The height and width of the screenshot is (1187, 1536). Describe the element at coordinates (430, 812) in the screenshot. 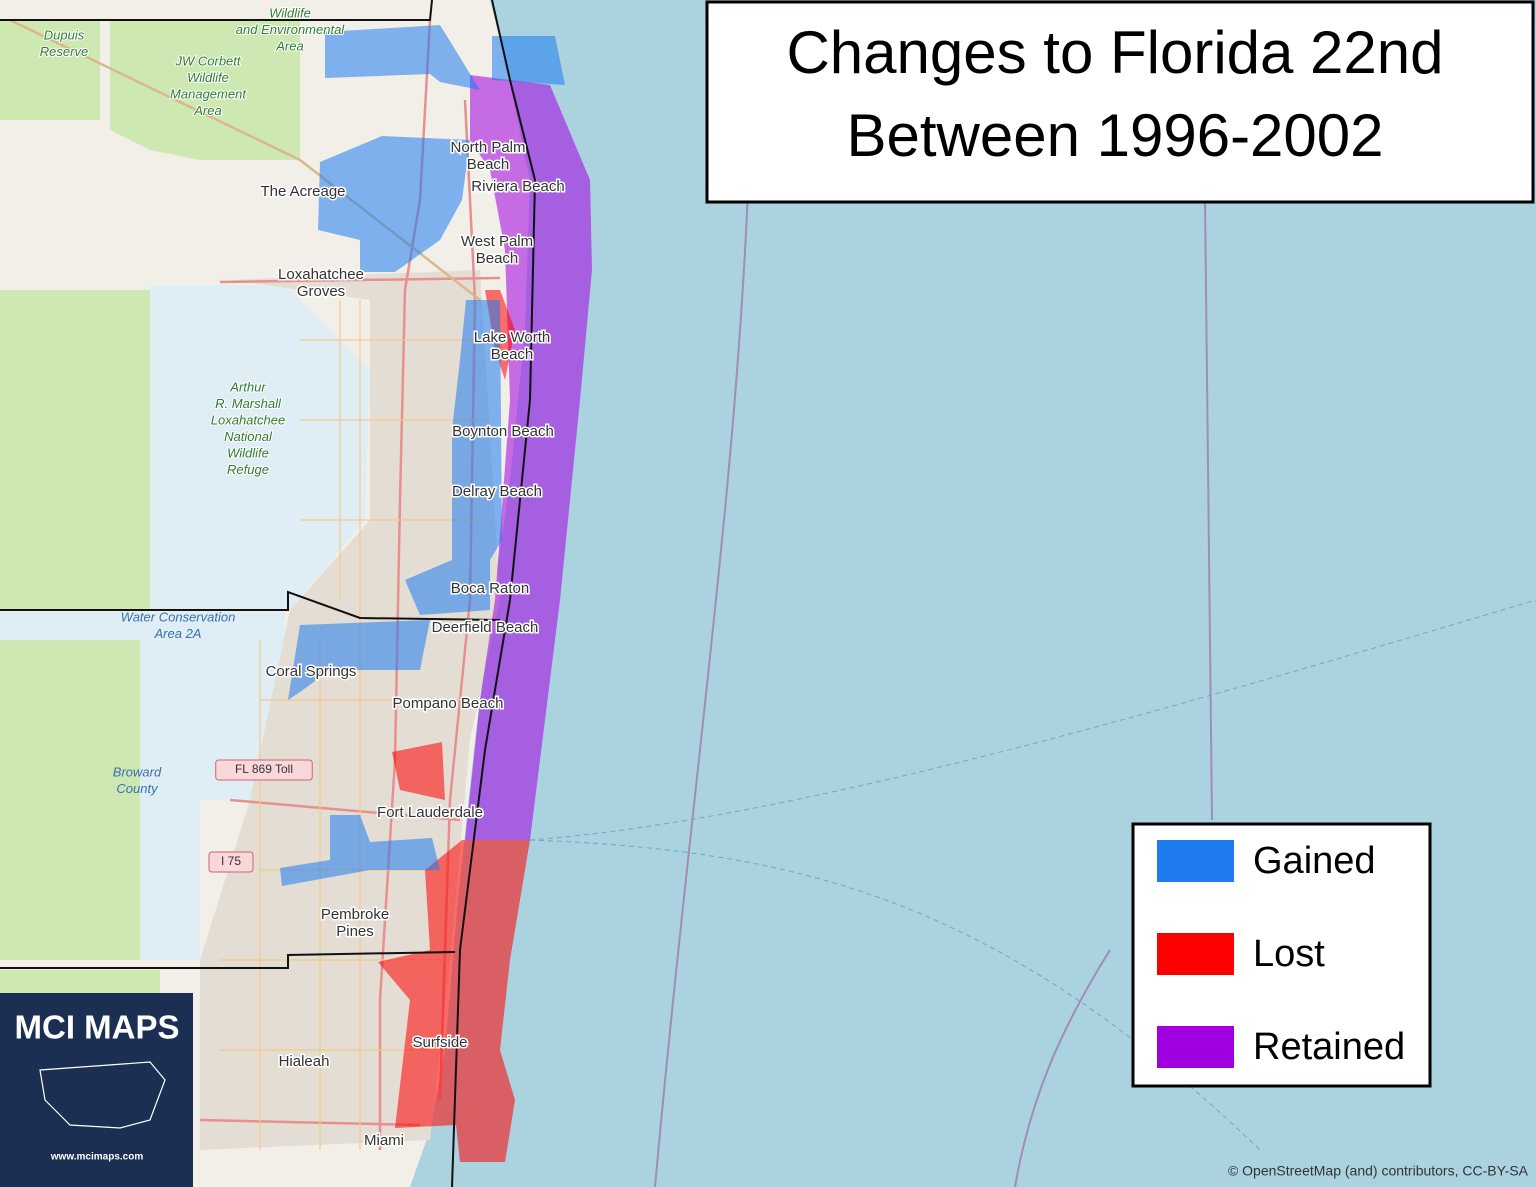

I see `place-label: Fort Lauderdale` at that location.